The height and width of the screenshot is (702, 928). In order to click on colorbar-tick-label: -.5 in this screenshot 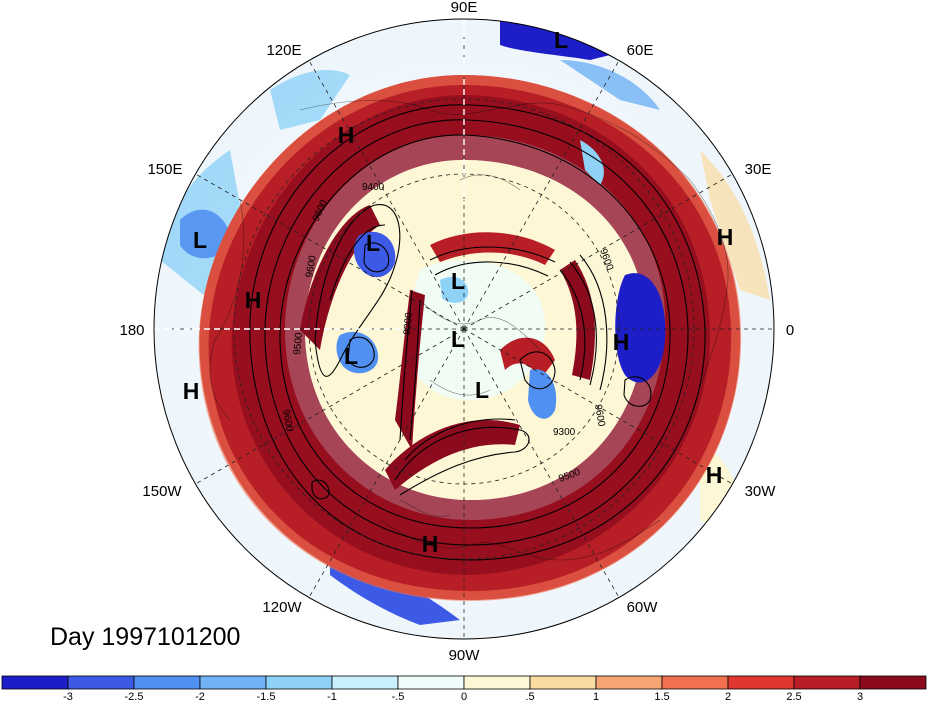, I will do `click(398, 696)`.